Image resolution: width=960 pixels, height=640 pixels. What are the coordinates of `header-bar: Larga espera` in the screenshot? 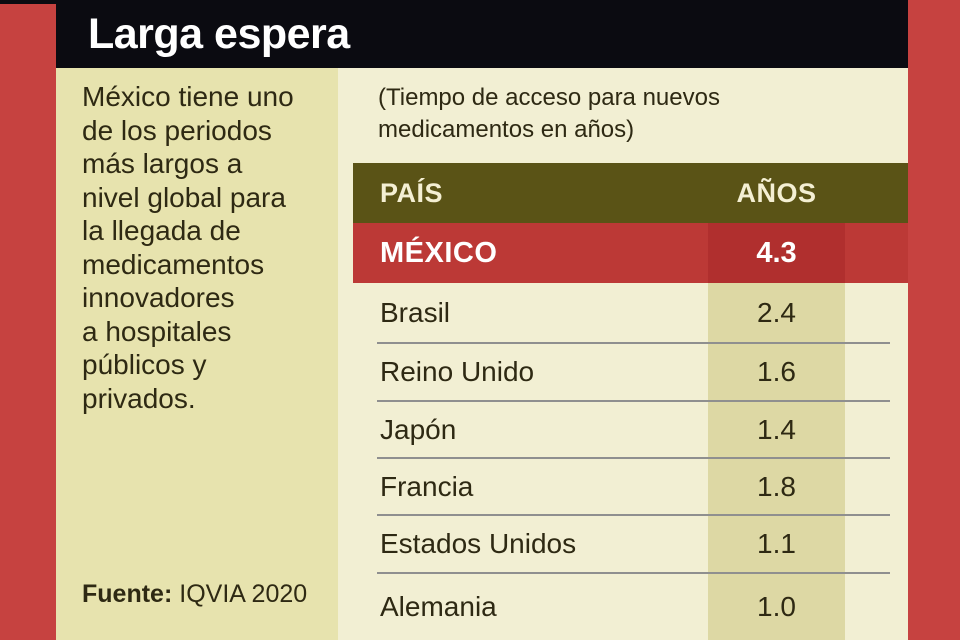 It's located at (454, 34).